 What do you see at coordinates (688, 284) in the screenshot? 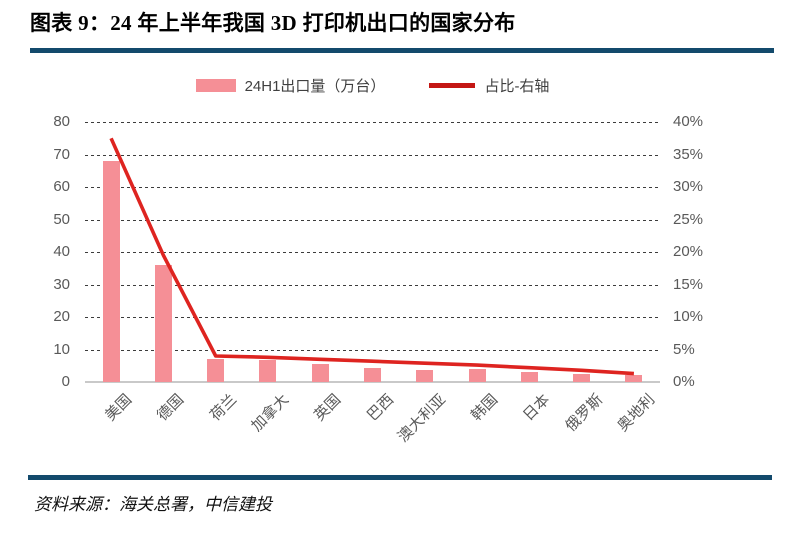
I see `right-axis-tick: 15%` at bounding box center [688, 284].